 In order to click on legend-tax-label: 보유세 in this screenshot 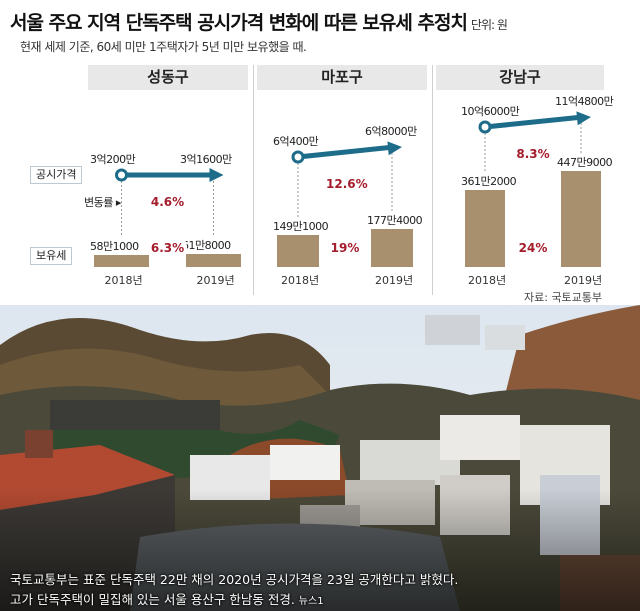, I will do `click(51, 256)`.